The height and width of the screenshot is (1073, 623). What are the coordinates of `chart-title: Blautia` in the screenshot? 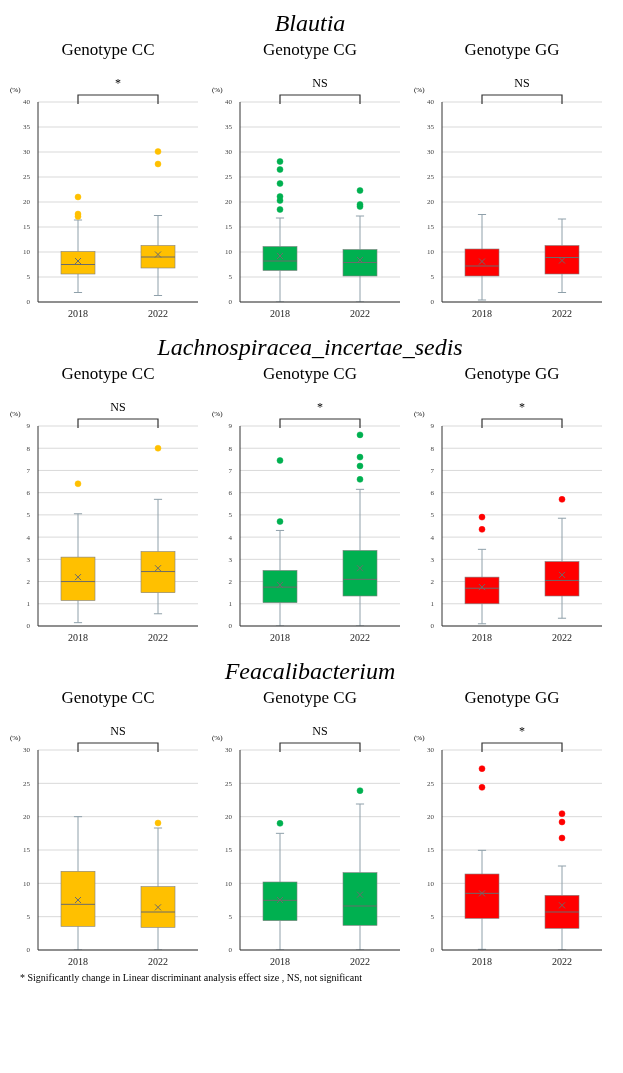 It's located at (310, 23).